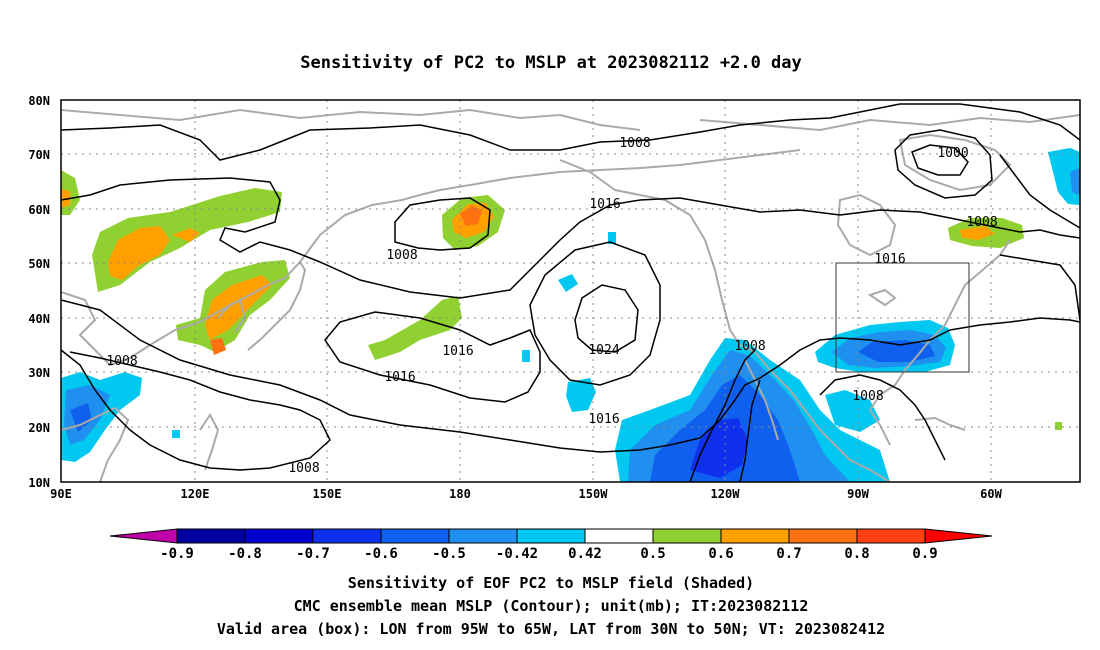  Describe the element at coordinates (39, 292) in the screenshot. I see `lat-axis: 80N 70N 60N 50N 40N 30N 20N 10N` at that location.